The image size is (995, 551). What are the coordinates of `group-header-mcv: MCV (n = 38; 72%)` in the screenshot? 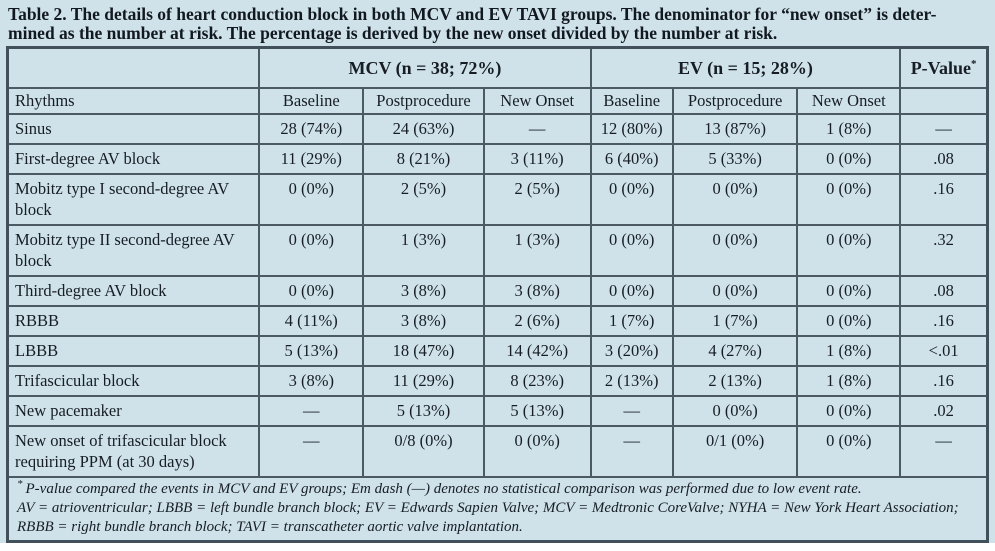 It's located at (425, 67).